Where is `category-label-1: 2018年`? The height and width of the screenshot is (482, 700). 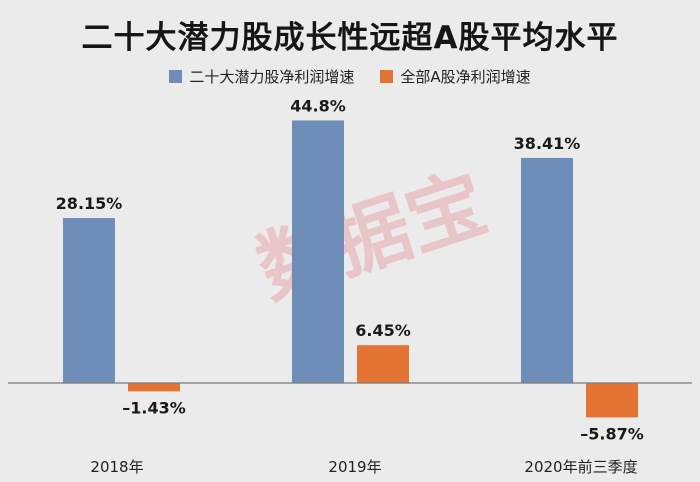 category-label-1: 2018年 is located at coordinates (116, 467).